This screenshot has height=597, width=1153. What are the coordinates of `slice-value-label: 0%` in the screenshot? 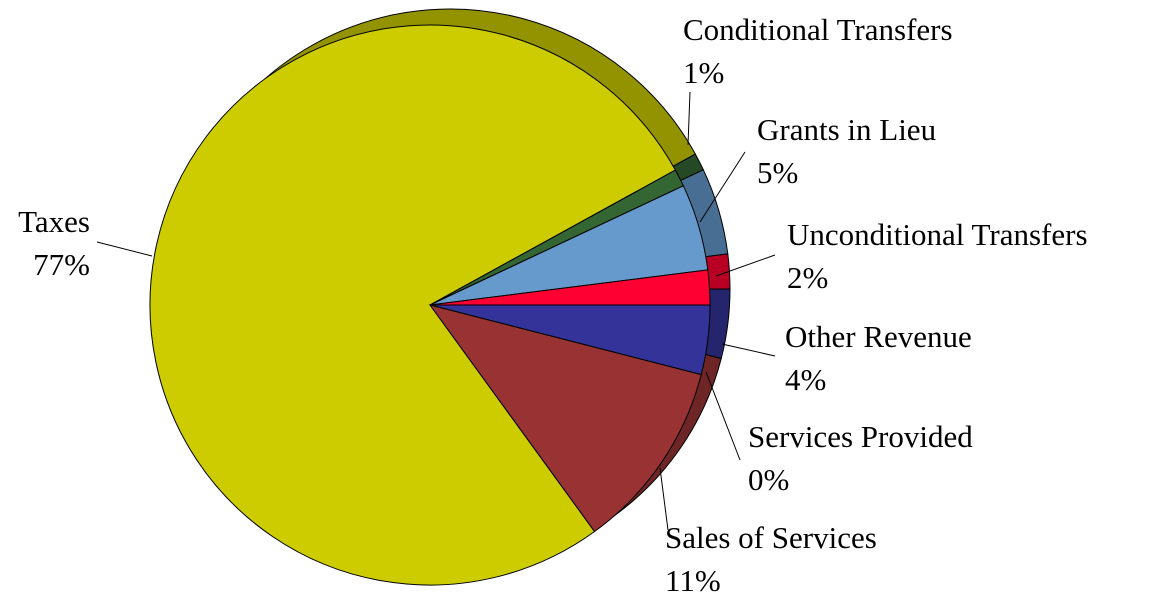 It's located at (768, 479).